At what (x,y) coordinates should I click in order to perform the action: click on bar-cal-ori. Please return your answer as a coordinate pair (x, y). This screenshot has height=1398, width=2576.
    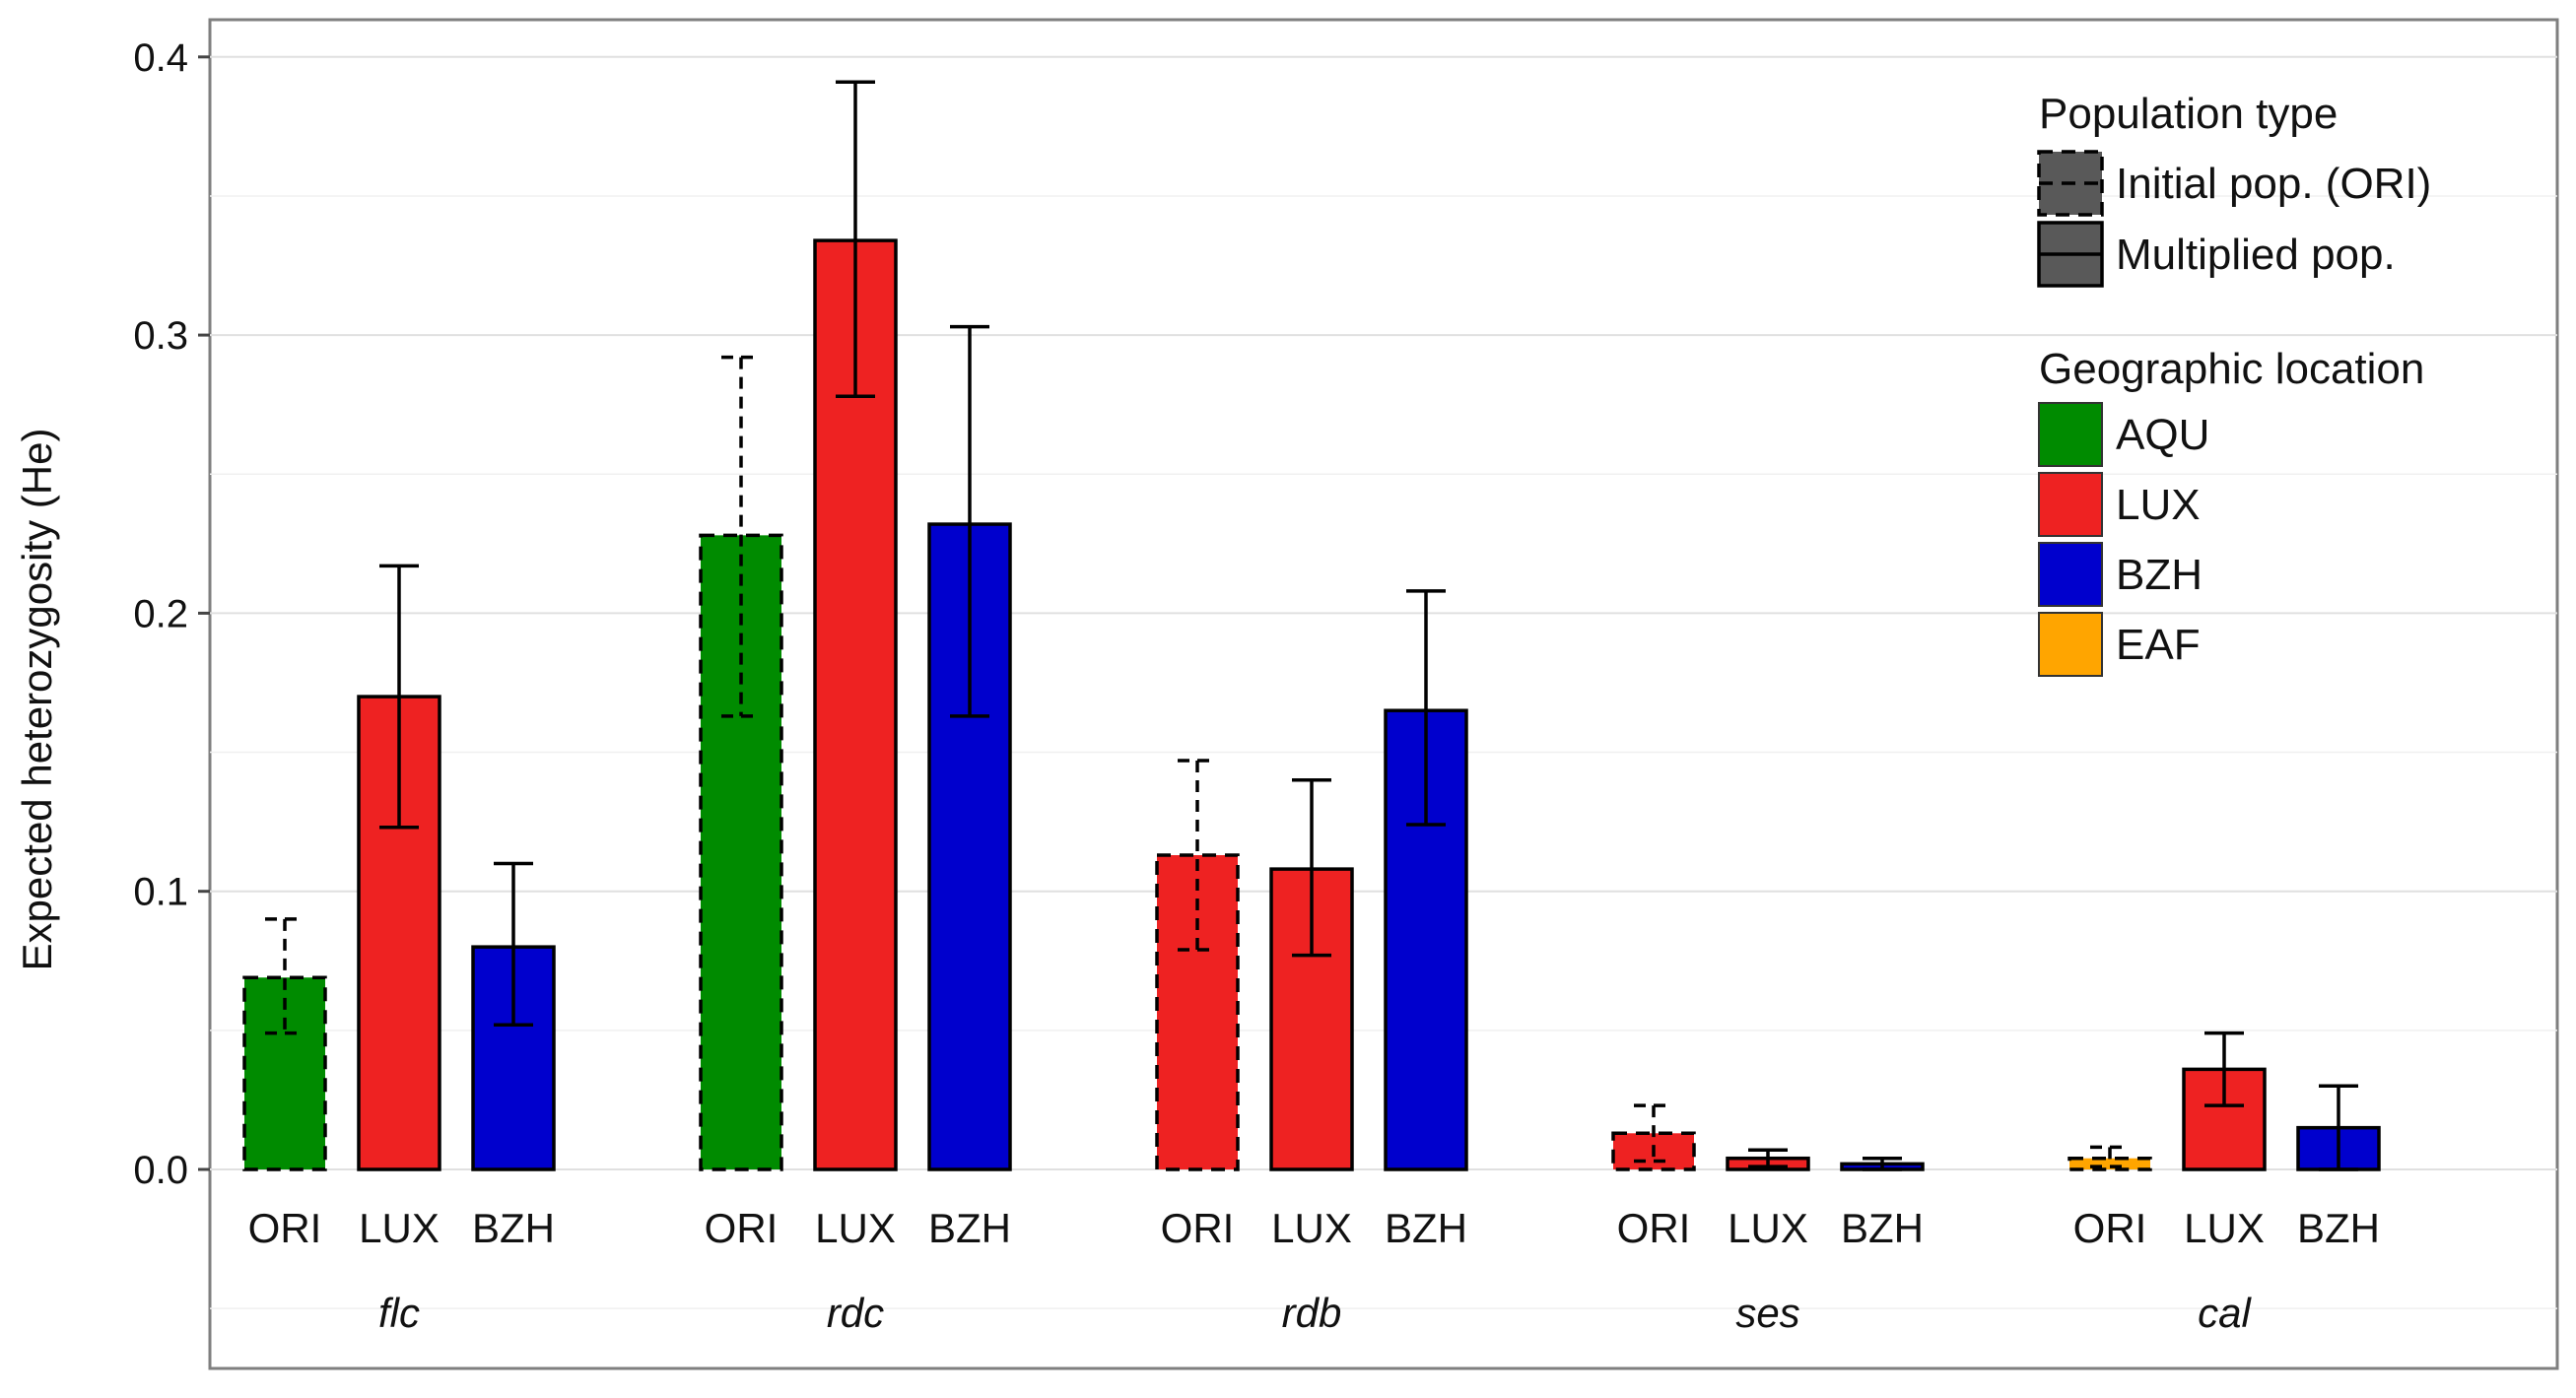
    Looking at the image, I should click on (2110, 1163).